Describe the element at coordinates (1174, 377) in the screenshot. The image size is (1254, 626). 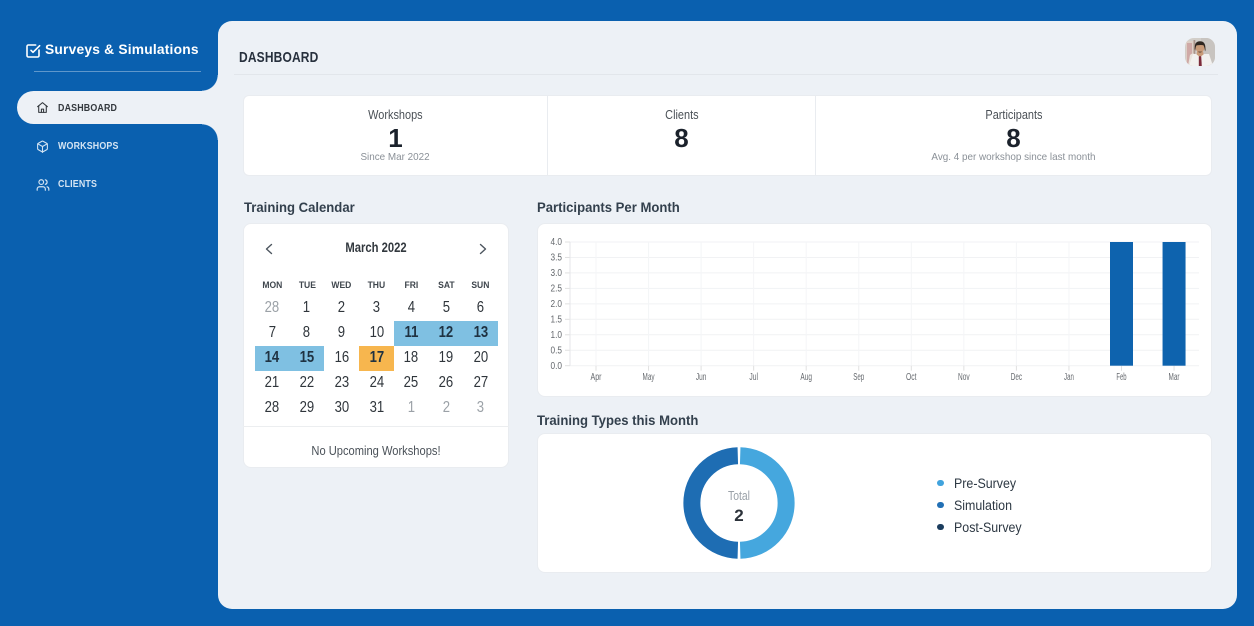
I see `svg-text: Mar` at that location.